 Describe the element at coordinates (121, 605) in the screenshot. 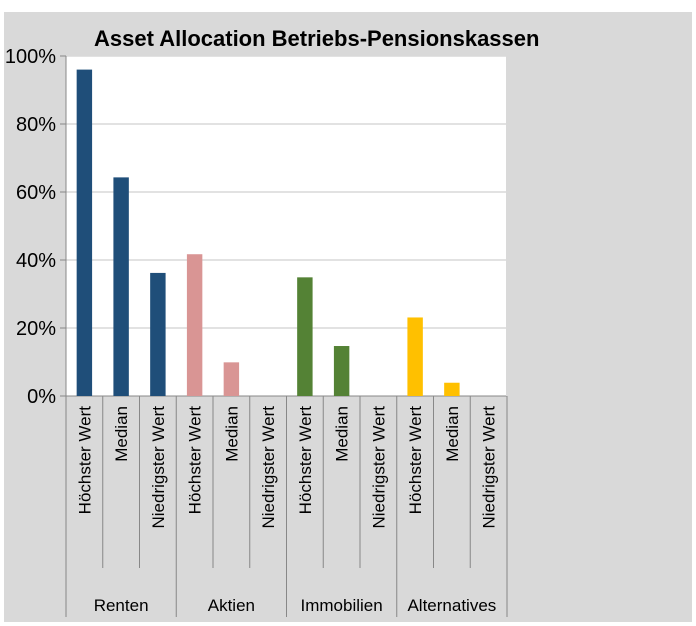

I see `x-group-label: Renten` at that location.